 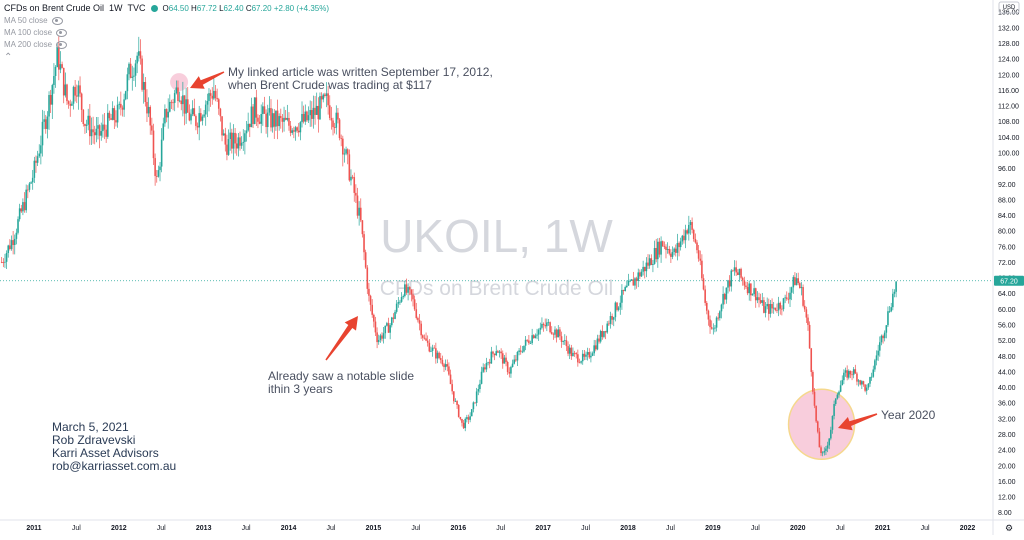 What do you see at coordinates (1007, 341) in the screenshot?
I see `y-tick-label: 52.00` at bounding box center [1007, 341].